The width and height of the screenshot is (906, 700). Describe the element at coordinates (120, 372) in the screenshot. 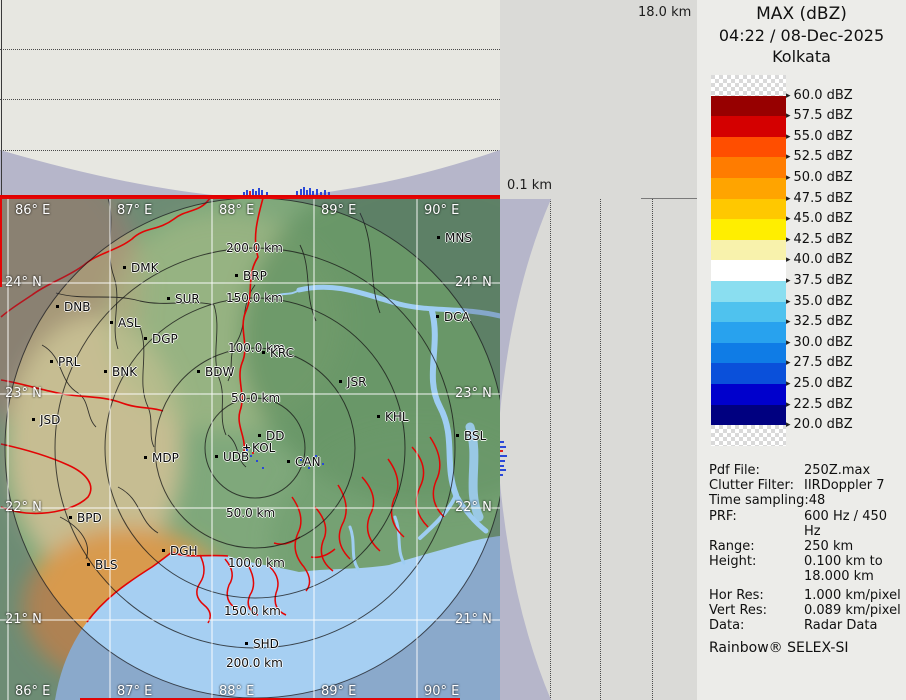

I see `city-label: BNK` at that location.